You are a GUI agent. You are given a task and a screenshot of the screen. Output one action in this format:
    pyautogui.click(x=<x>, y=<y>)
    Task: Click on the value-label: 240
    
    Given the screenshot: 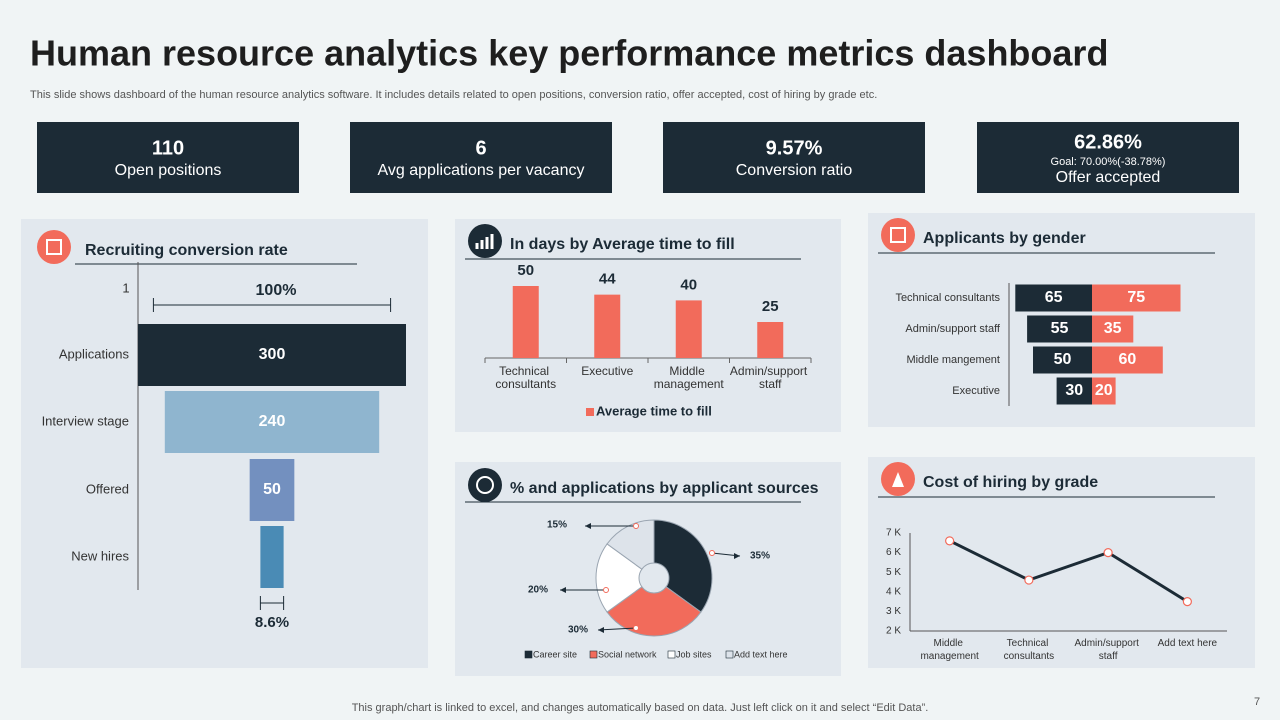 What is the action you would take?
    pyautogui.click(x=272, y=421)
    